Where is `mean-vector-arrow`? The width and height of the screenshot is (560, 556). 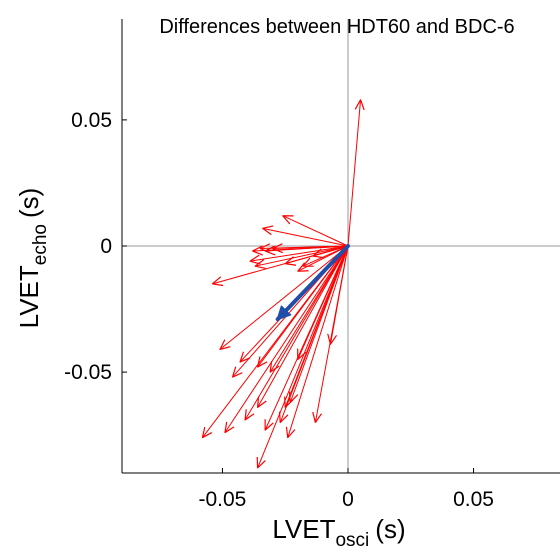
mean-vector-arrow is located at coordinates (312, 283).